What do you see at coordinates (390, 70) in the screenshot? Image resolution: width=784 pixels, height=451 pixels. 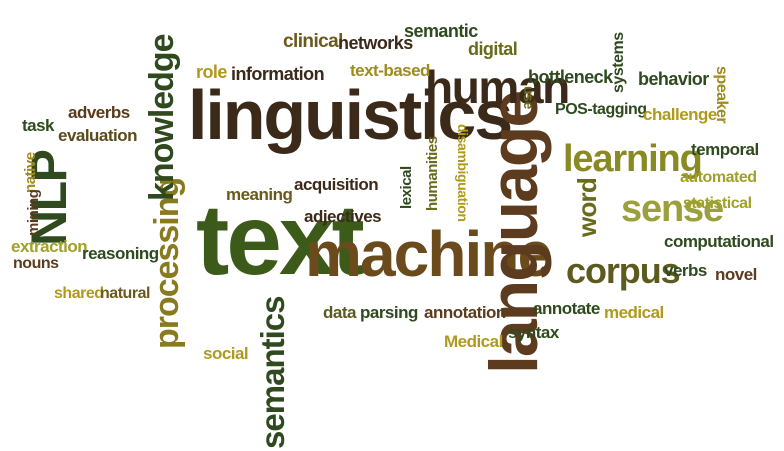 I see `word-text-based: text-based` at bounding box center [390, 70].